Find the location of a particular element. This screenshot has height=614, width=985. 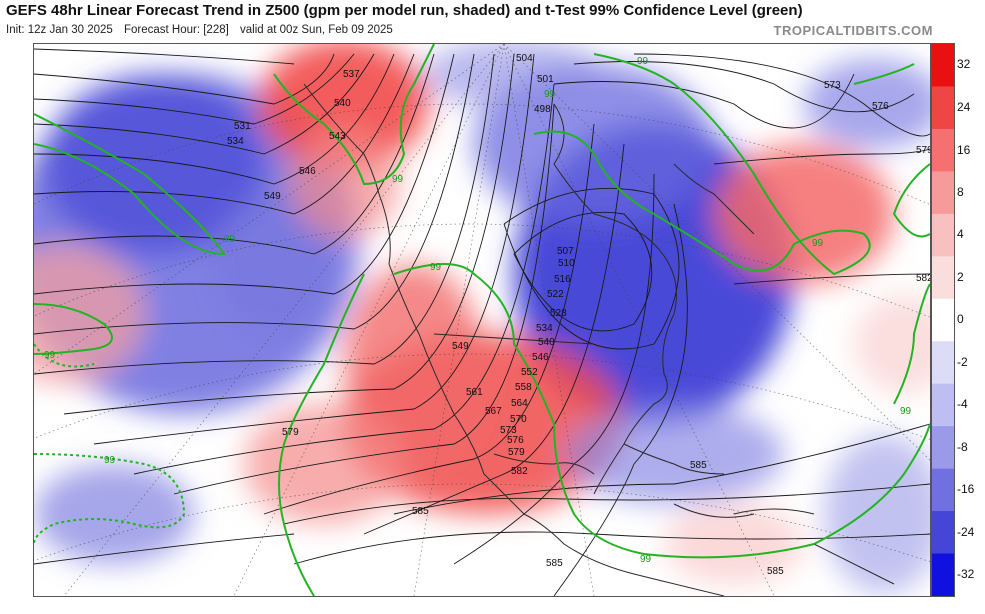

contour-label: 516 is located at coordinates (562, 279).